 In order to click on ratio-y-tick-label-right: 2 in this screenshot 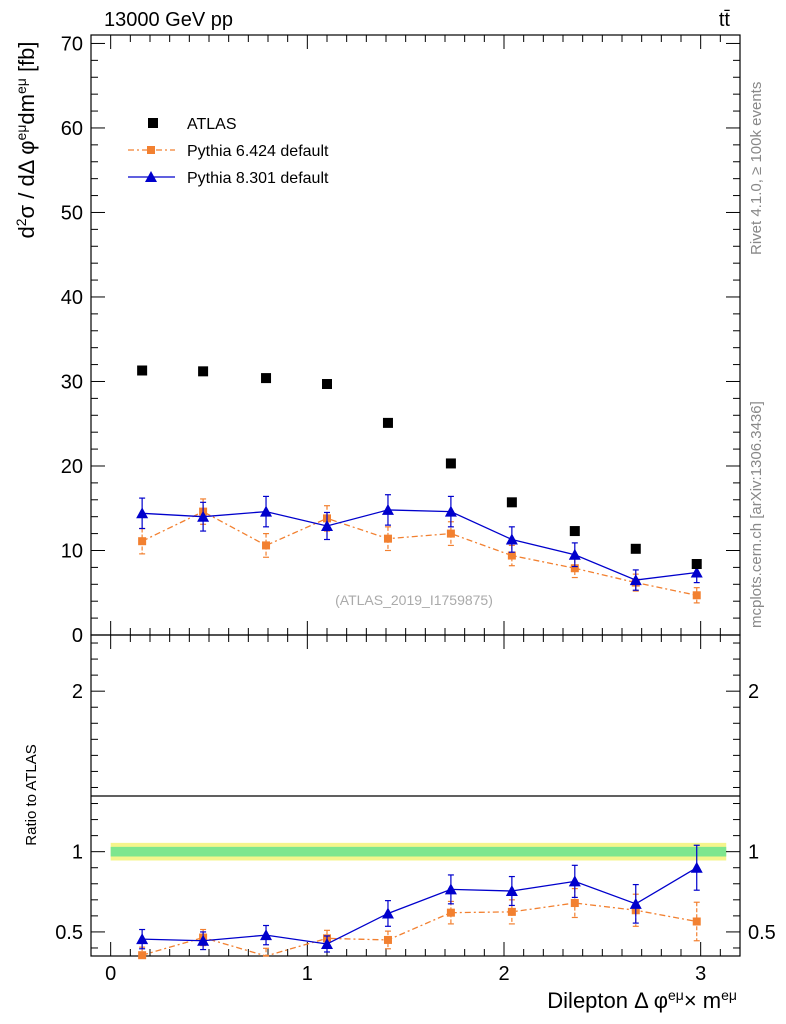, I will do `click(753, 692)`.